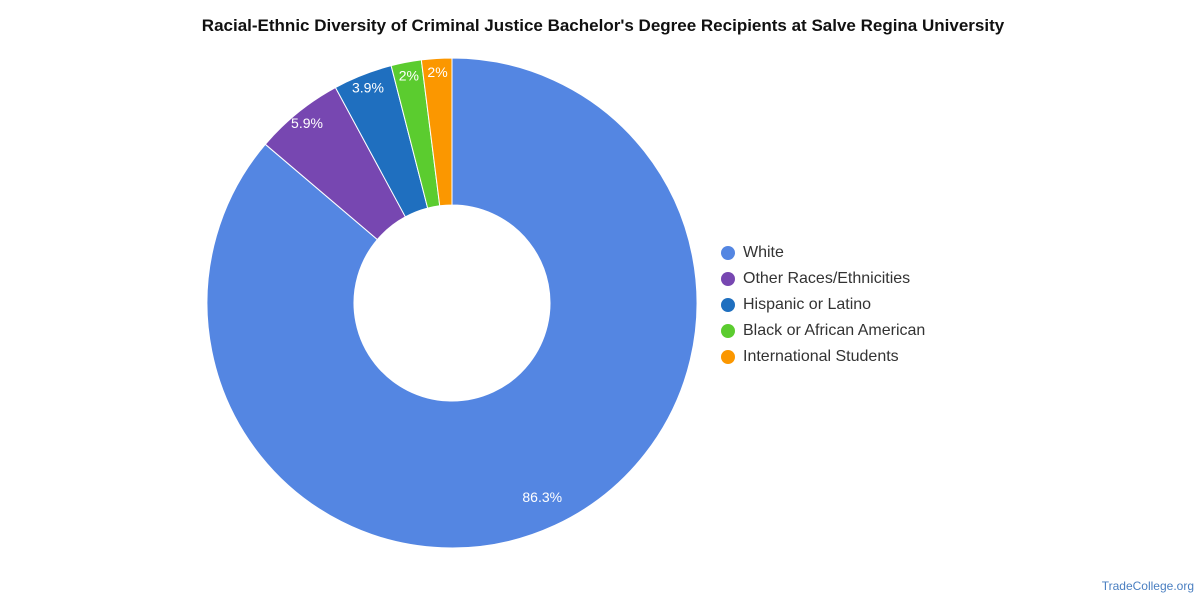 This screenshot has width=1200, height=600. What do you see at coordinates (728, 305) in the screenshot?
I see `legend-swatch-hispanic` at bounding box center [728, 305].